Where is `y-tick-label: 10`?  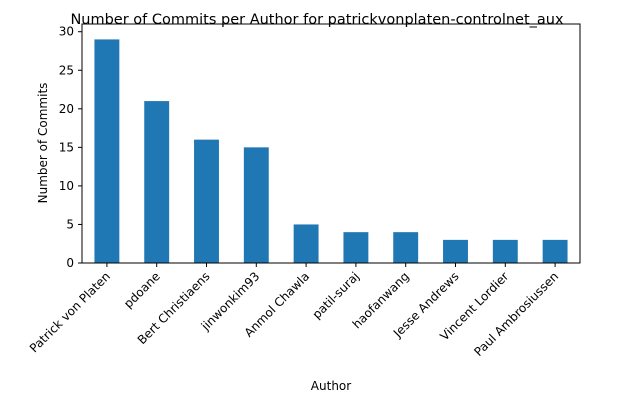
y-tick-label: 10 is located at coordinates (66, 186).